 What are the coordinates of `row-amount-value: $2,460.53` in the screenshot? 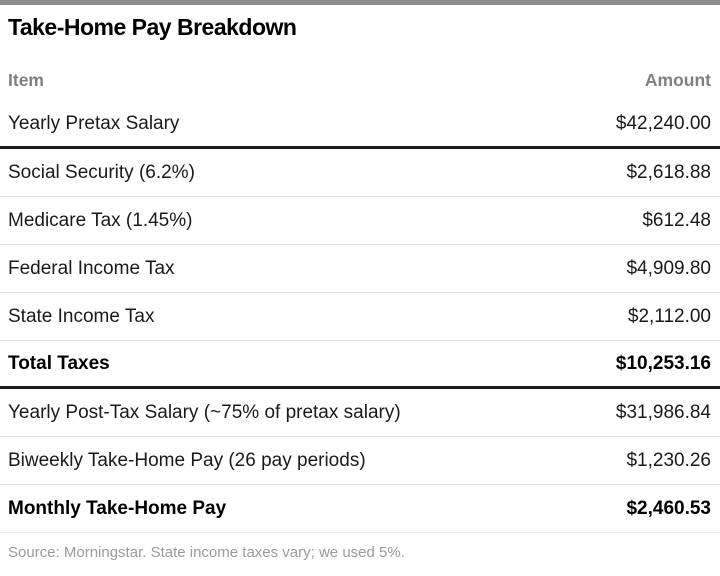 It's located at (668, 508).